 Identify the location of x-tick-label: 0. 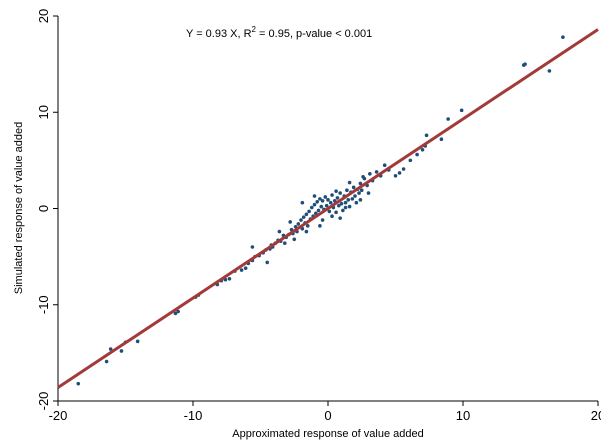
(327, 415).